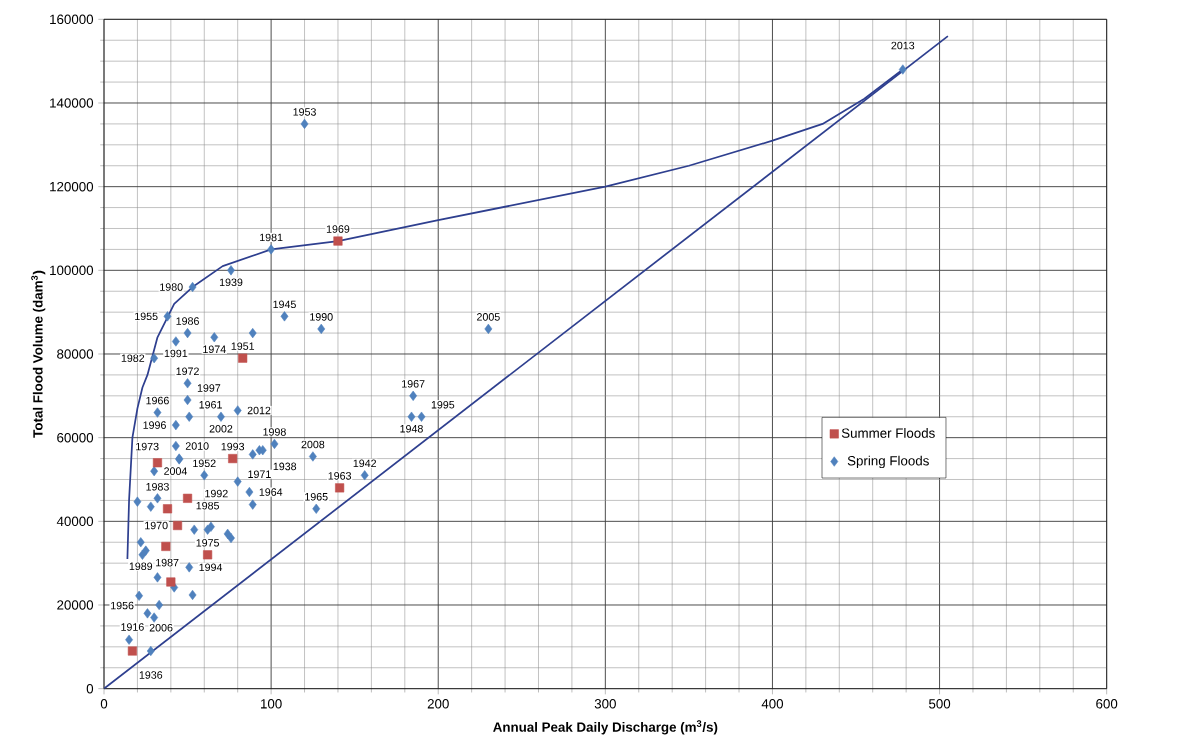 The image size is (1192, 750). What do you see at coordinates (167, 562) in the screenshot?
I see `annotation: 1987` at bounding box center [167, 562].